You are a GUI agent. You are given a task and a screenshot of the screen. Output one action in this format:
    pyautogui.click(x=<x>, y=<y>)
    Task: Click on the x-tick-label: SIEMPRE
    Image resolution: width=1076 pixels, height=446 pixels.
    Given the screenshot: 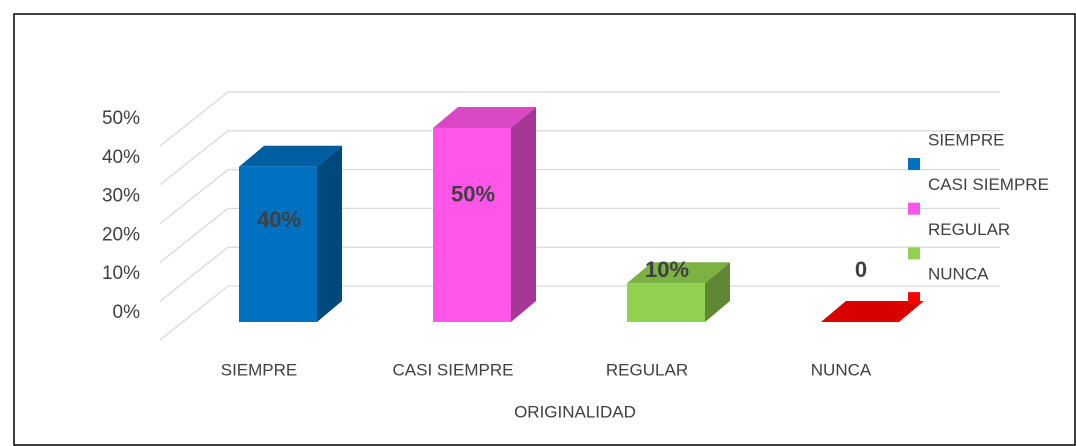 What is the action you would take?
    pyautogui.click(x=259, y=369)
    